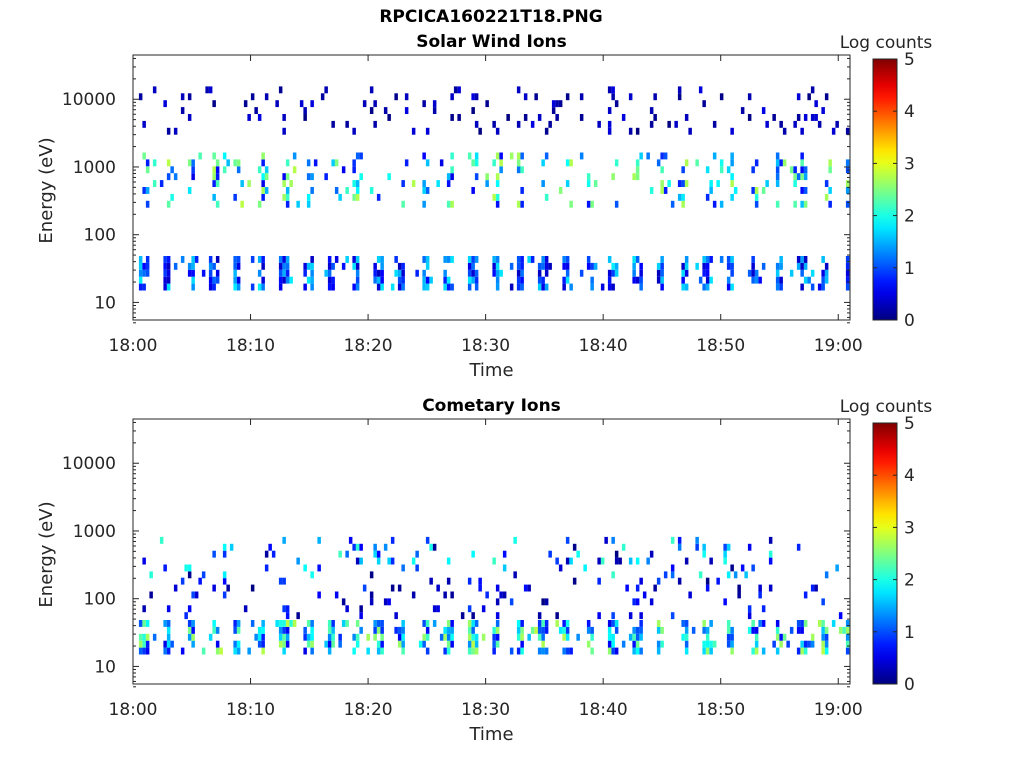 This screenshot has height=768, width=1024. Describe the element at coordinates (909, 476) in the screenshot. I see `colorbar-tick-label: 4` at that location.